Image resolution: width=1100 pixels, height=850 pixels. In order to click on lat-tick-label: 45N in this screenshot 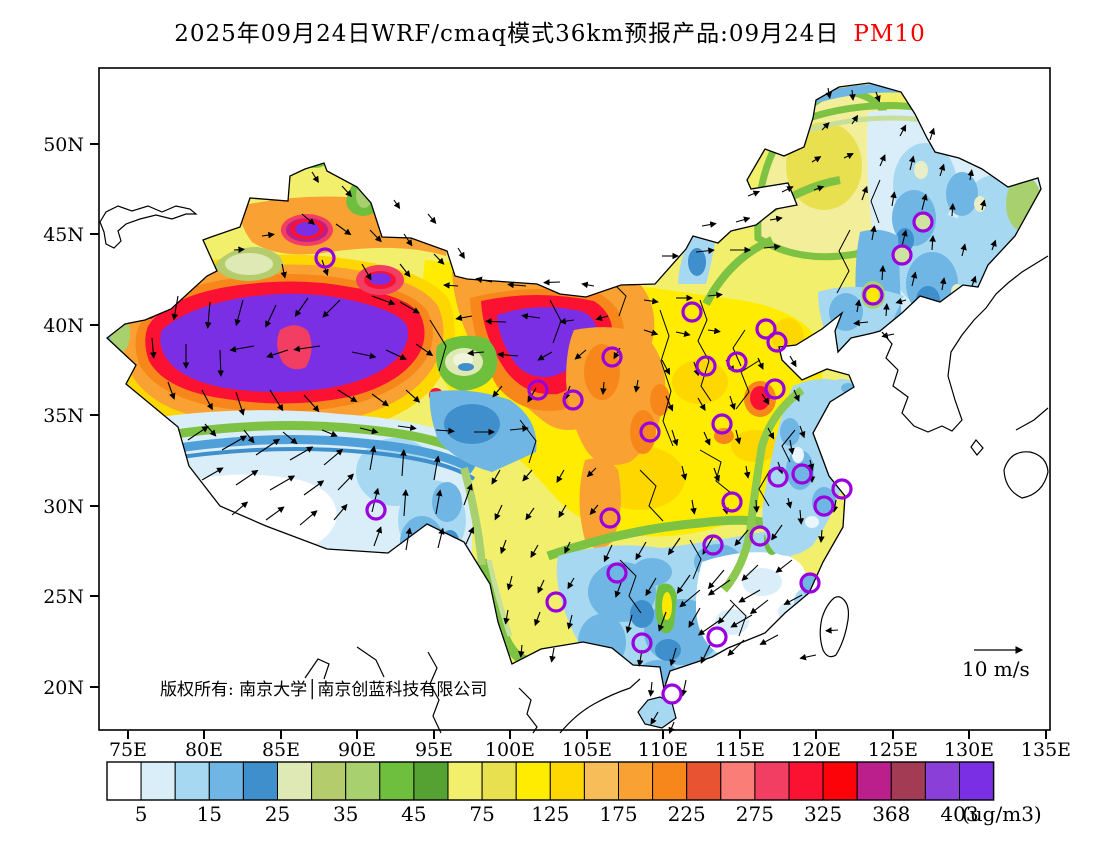, I will do `click(63, 235)`.